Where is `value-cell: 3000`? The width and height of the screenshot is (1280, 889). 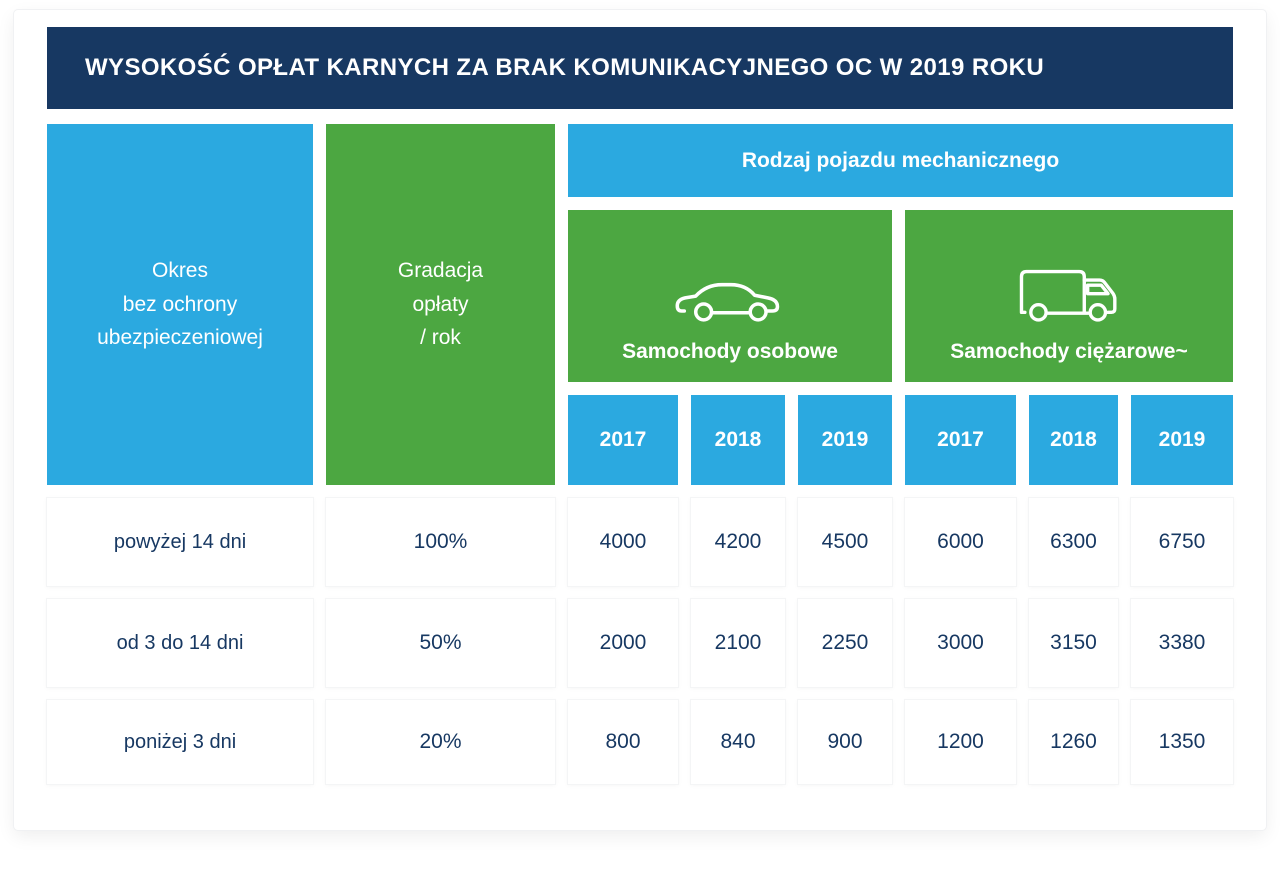 value-cell: 3000 is located at coordinates (960, 643).